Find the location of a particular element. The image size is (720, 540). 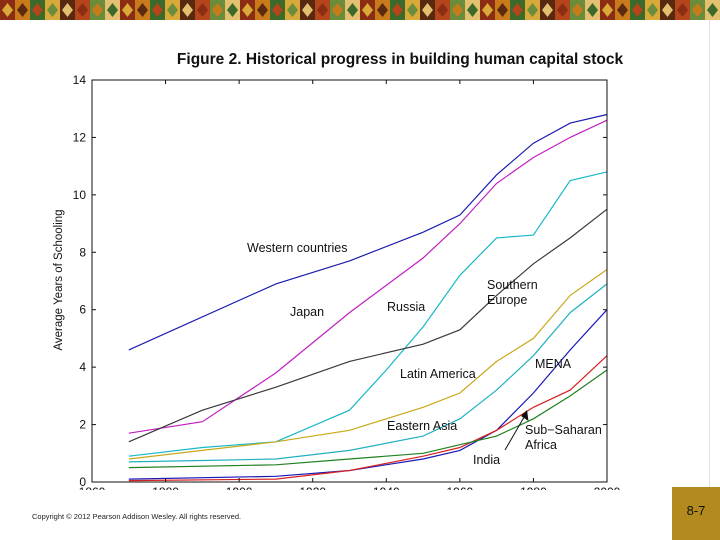

x-tick-label: 1980 is located at coordinates (533, 487).